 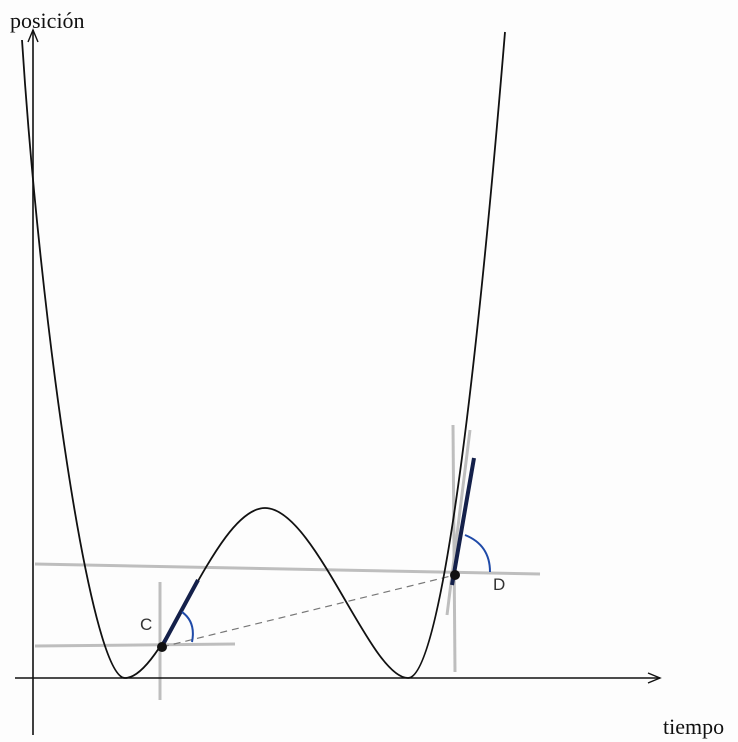 I want to click on x-axis-label: tiempo, so click(x=693, y=726).